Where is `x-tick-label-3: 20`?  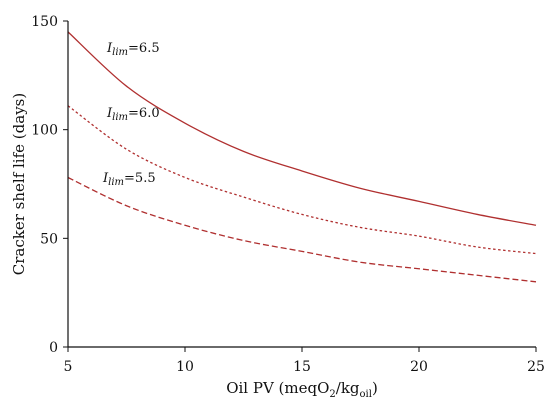 x-tick-label-3: 20 is located at coordinates (419, 367).